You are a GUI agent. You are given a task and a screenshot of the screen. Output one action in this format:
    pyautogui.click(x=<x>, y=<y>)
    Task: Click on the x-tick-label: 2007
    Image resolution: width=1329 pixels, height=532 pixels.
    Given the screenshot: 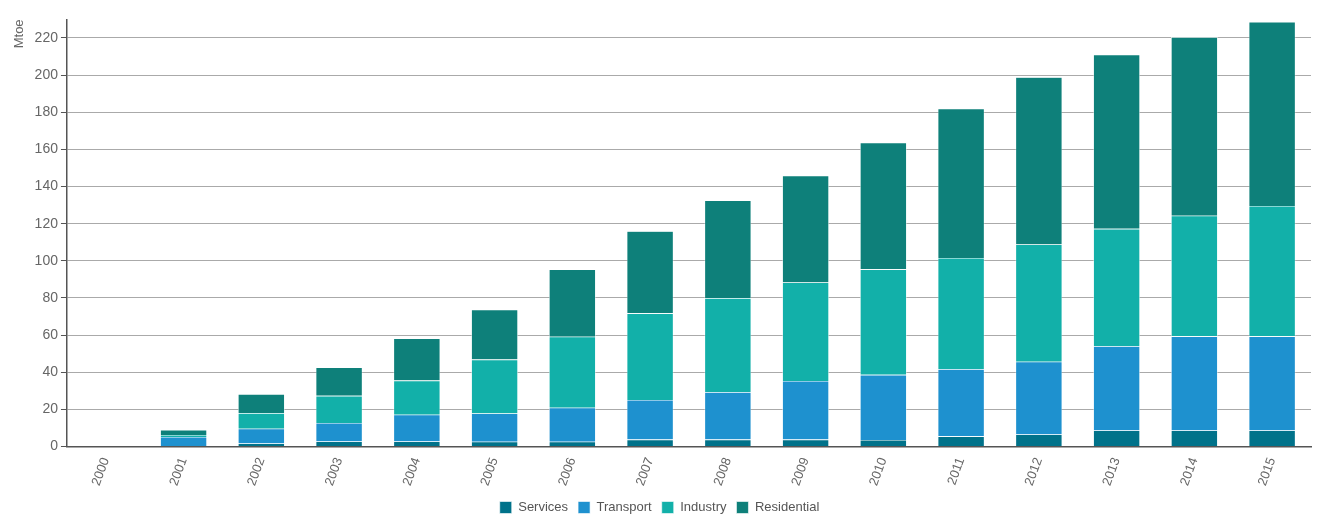 What is the action you would take?
    pyautogui.click(x=644, y=471)
    